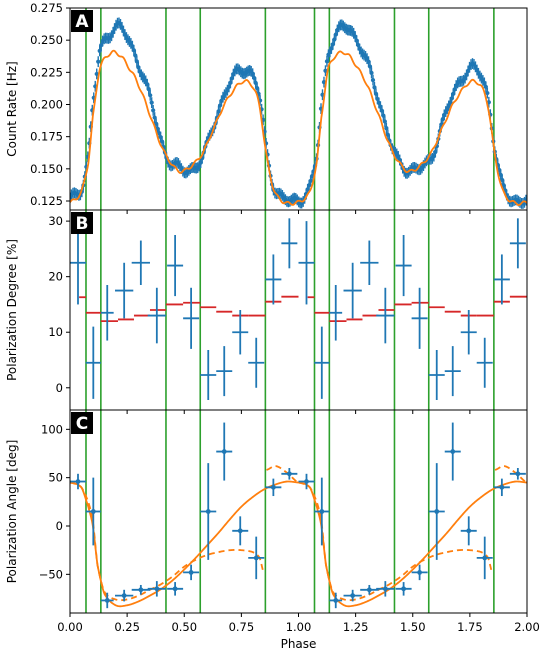  Describe the element at coordinates (527, 627) in the screenshot. I see `x-tick-label: 2.00` at that location.